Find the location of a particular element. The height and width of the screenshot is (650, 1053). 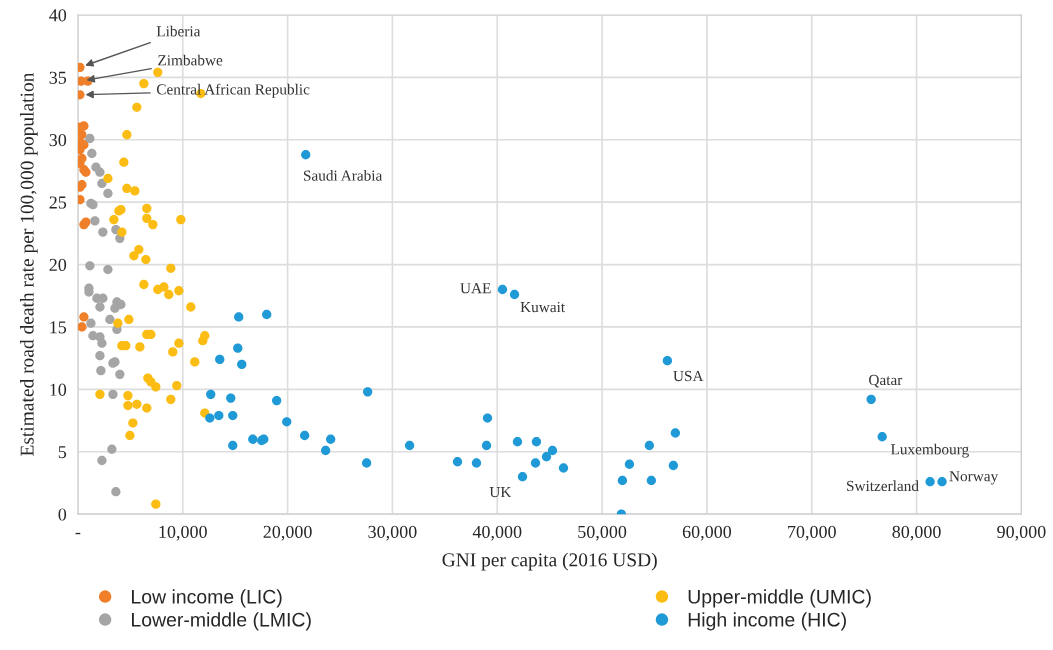

x-tick-label: 80,000 is located at coordinates (916, 533).